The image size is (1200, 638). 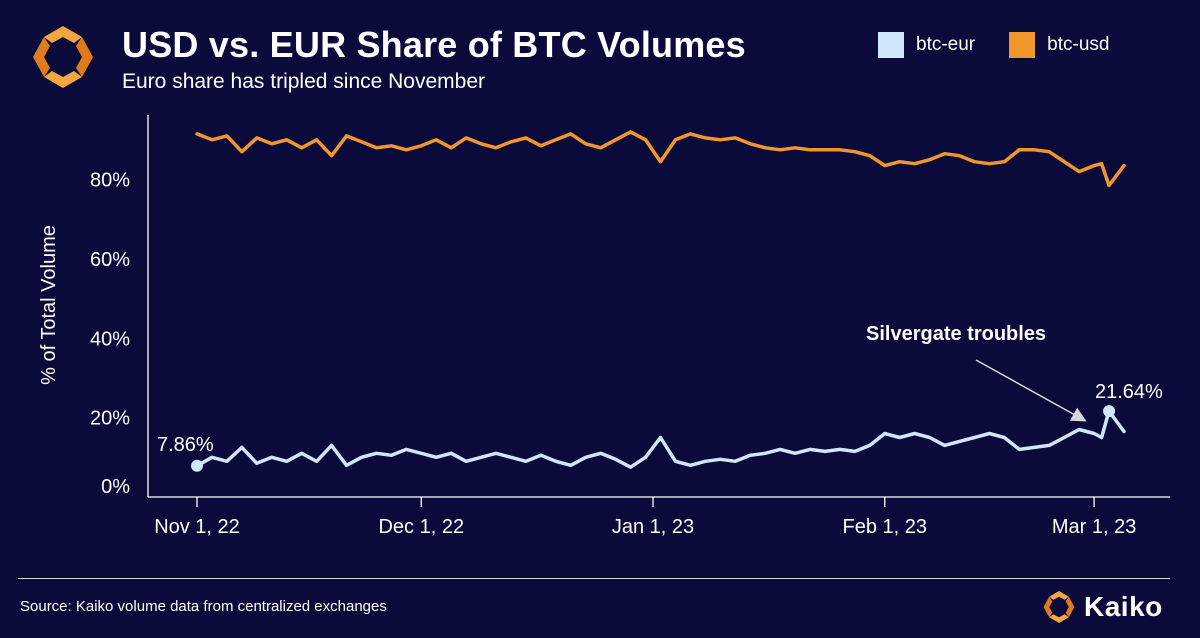 What do you see at coordinates (1094, 527) in the screenshot?
I see `x-tick-label: Mar 1, 23` at bounding box center [1094, 527].